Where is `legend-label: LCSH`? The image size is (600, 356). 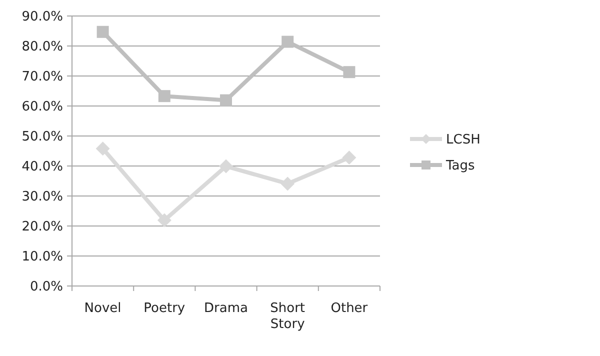 legend-label: LCSH is located at coordinates (463, 140).